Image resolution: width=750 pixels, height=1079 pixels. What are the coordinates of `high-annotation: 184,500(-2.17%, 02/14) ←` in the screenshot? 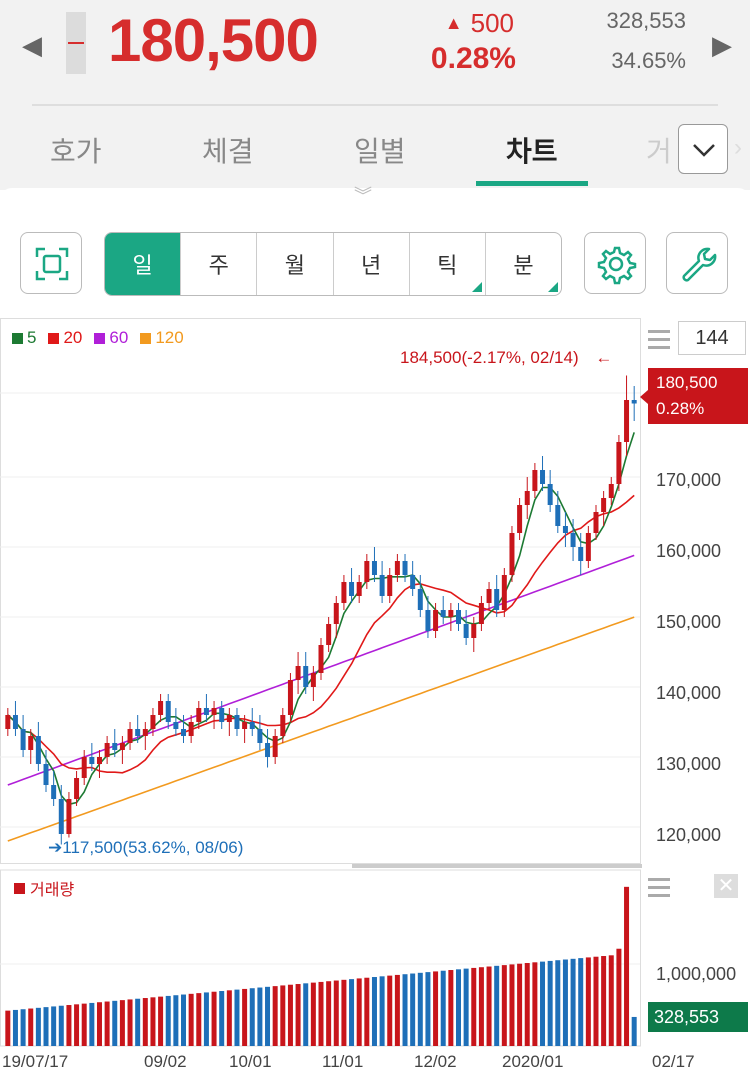 It's located at (506, 358).